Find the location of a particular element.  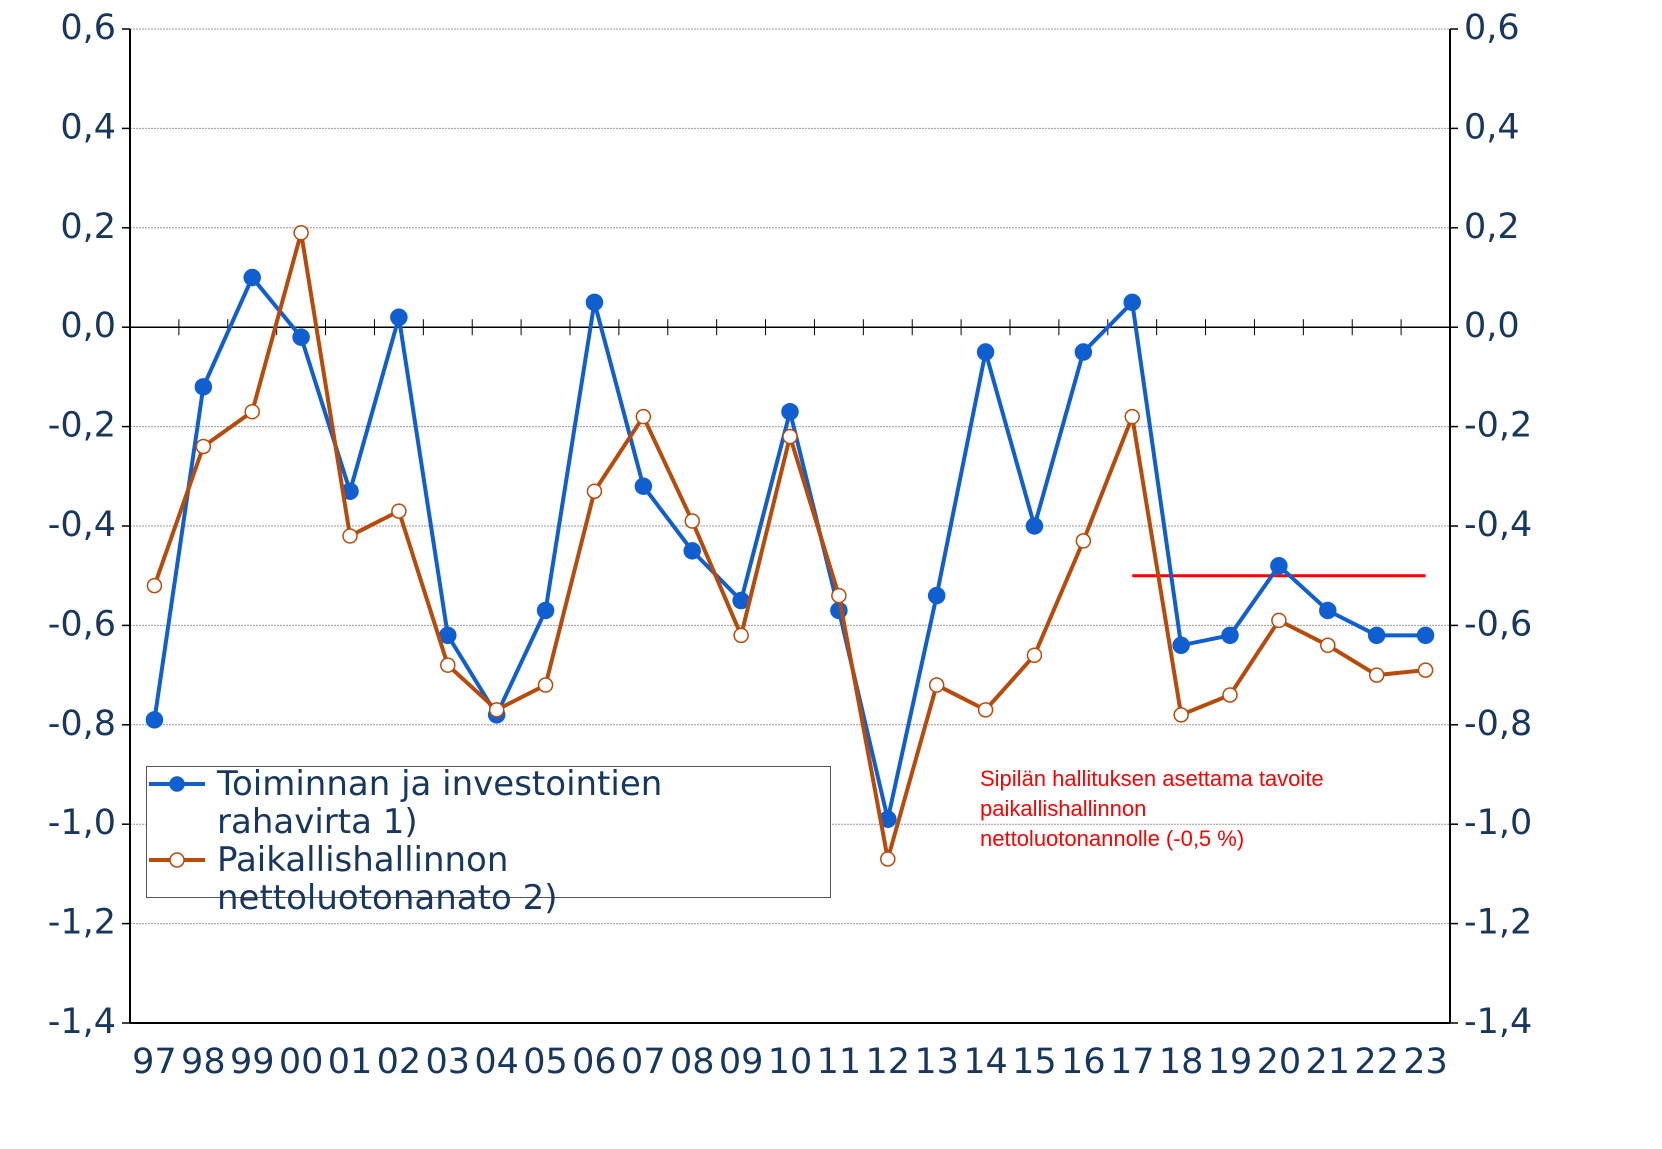

x-tick-label: 07 is located at coordinates (643, 1062).